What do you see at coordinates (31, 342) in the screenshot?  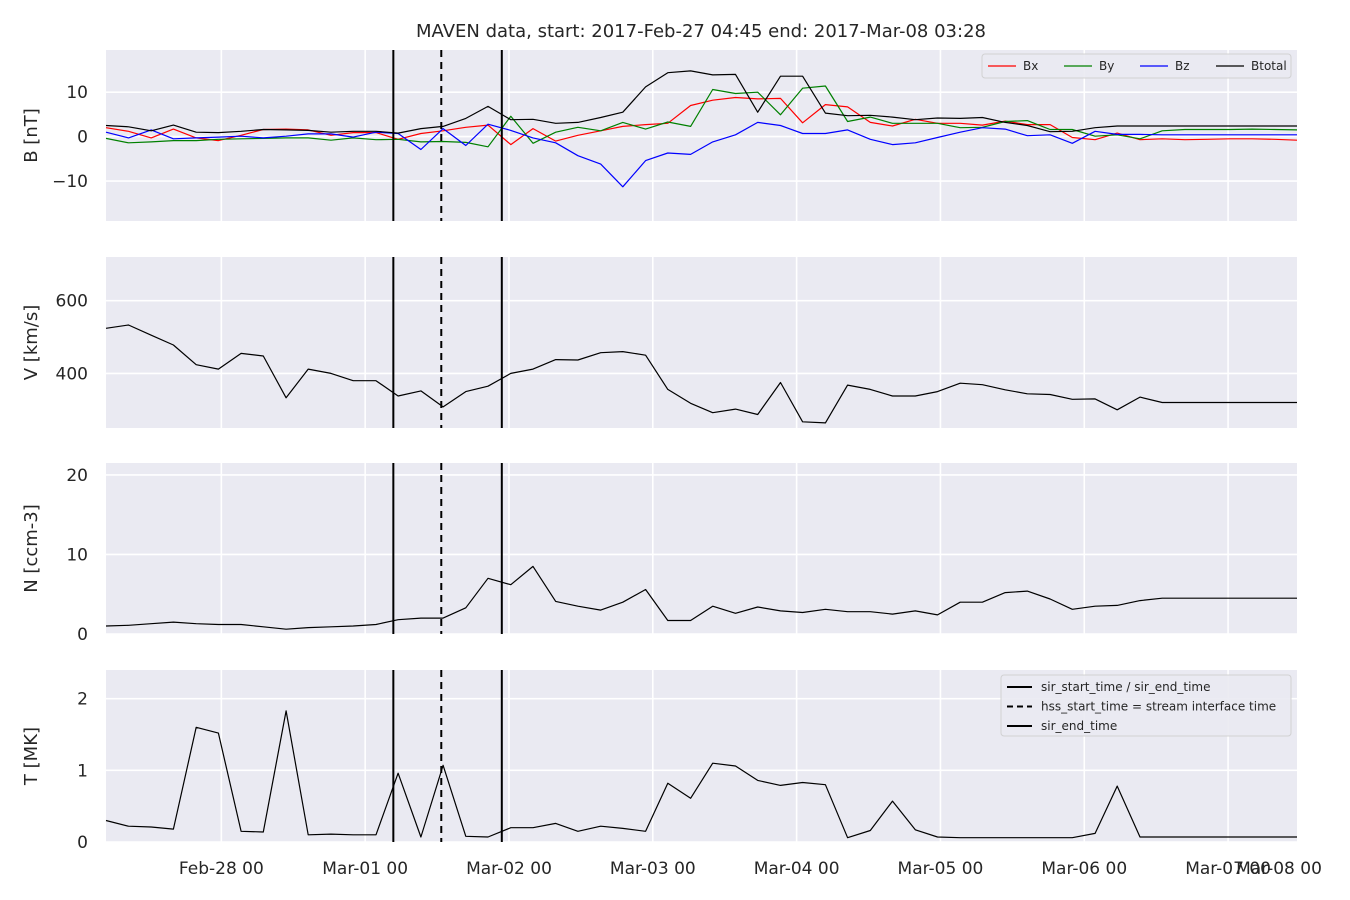 I see `velocity-ylabel: V [km/s]` at bounding box center [31, 342].